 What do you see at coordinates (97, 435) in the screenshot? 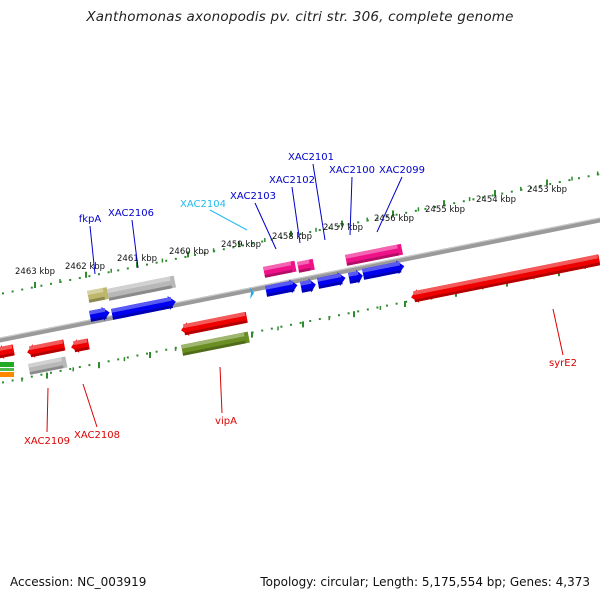
I see `gene-label-xac2108: XAC2108` at bounding box center [97, 435].